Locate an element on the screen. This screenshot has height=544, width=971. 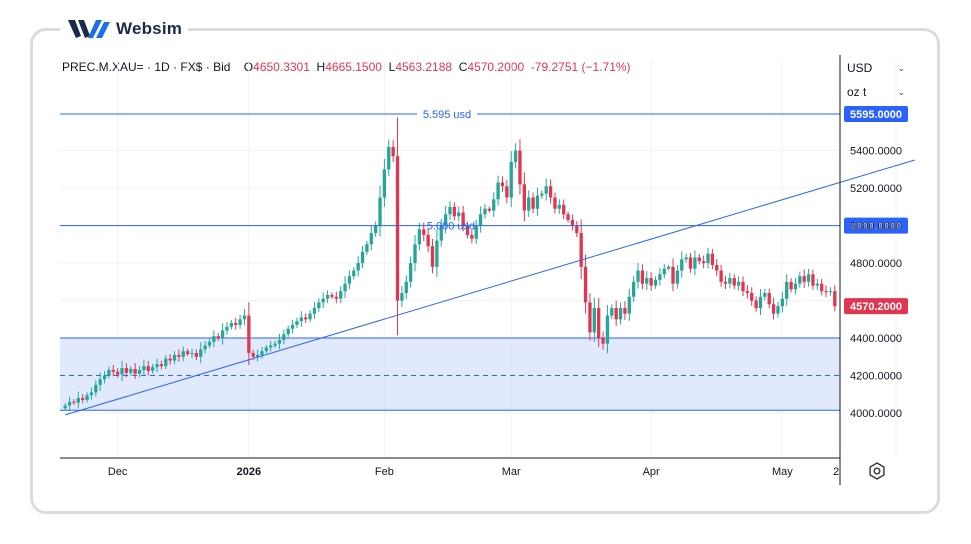
high-value: 4665.1500 is located at coordinates (353, 67).